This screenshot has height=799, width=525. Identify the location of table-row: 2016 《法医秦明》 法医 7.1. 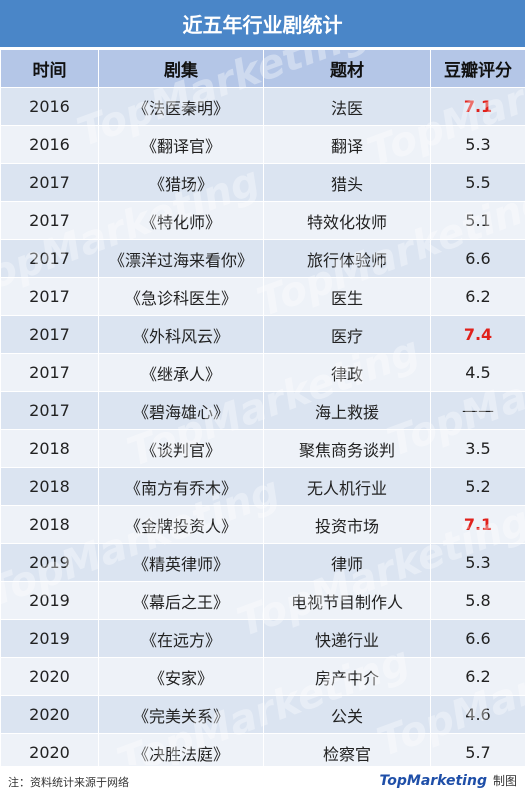
(262, 106).